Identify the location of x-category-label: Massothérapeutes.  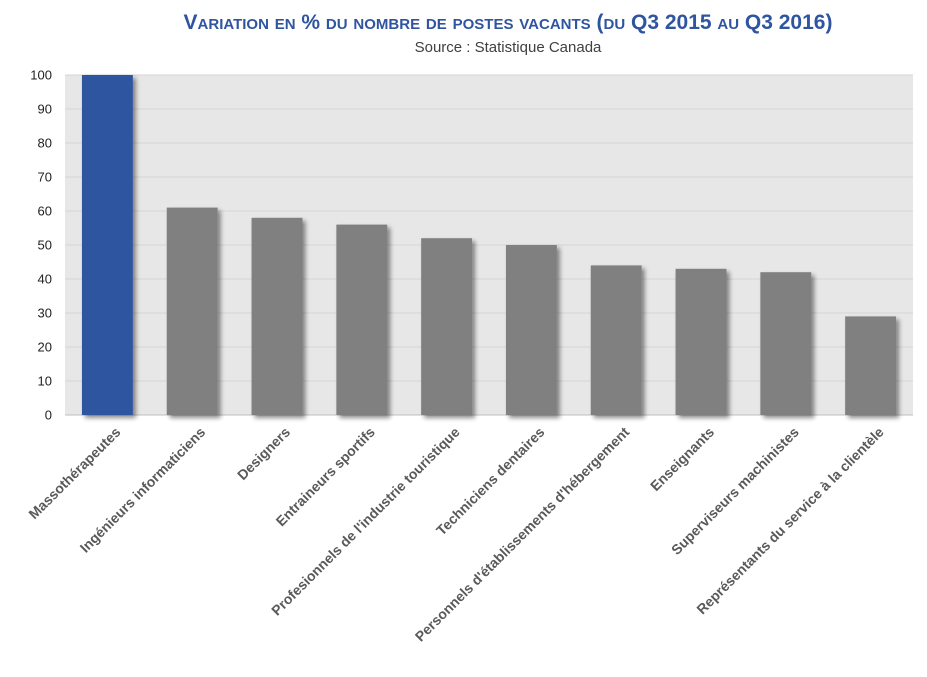
(74, 473).